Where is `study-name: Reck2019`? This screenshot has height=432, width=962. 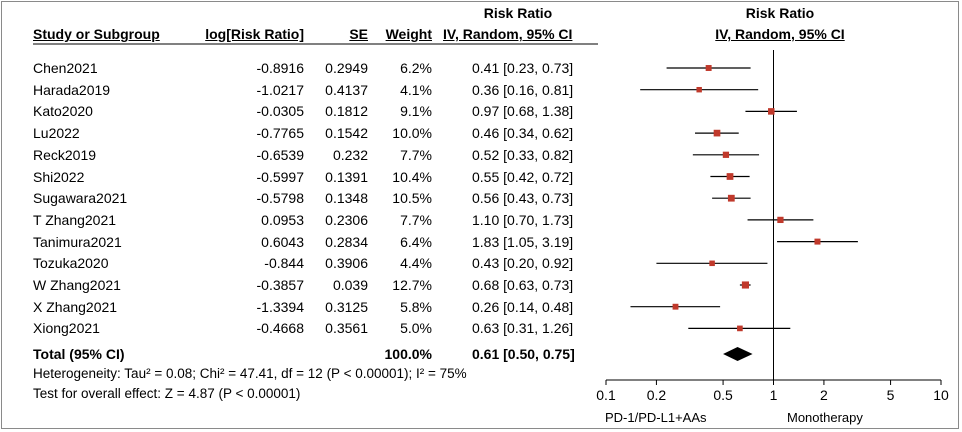 study-name: Reck2019 is located at coordinates (65, 154).